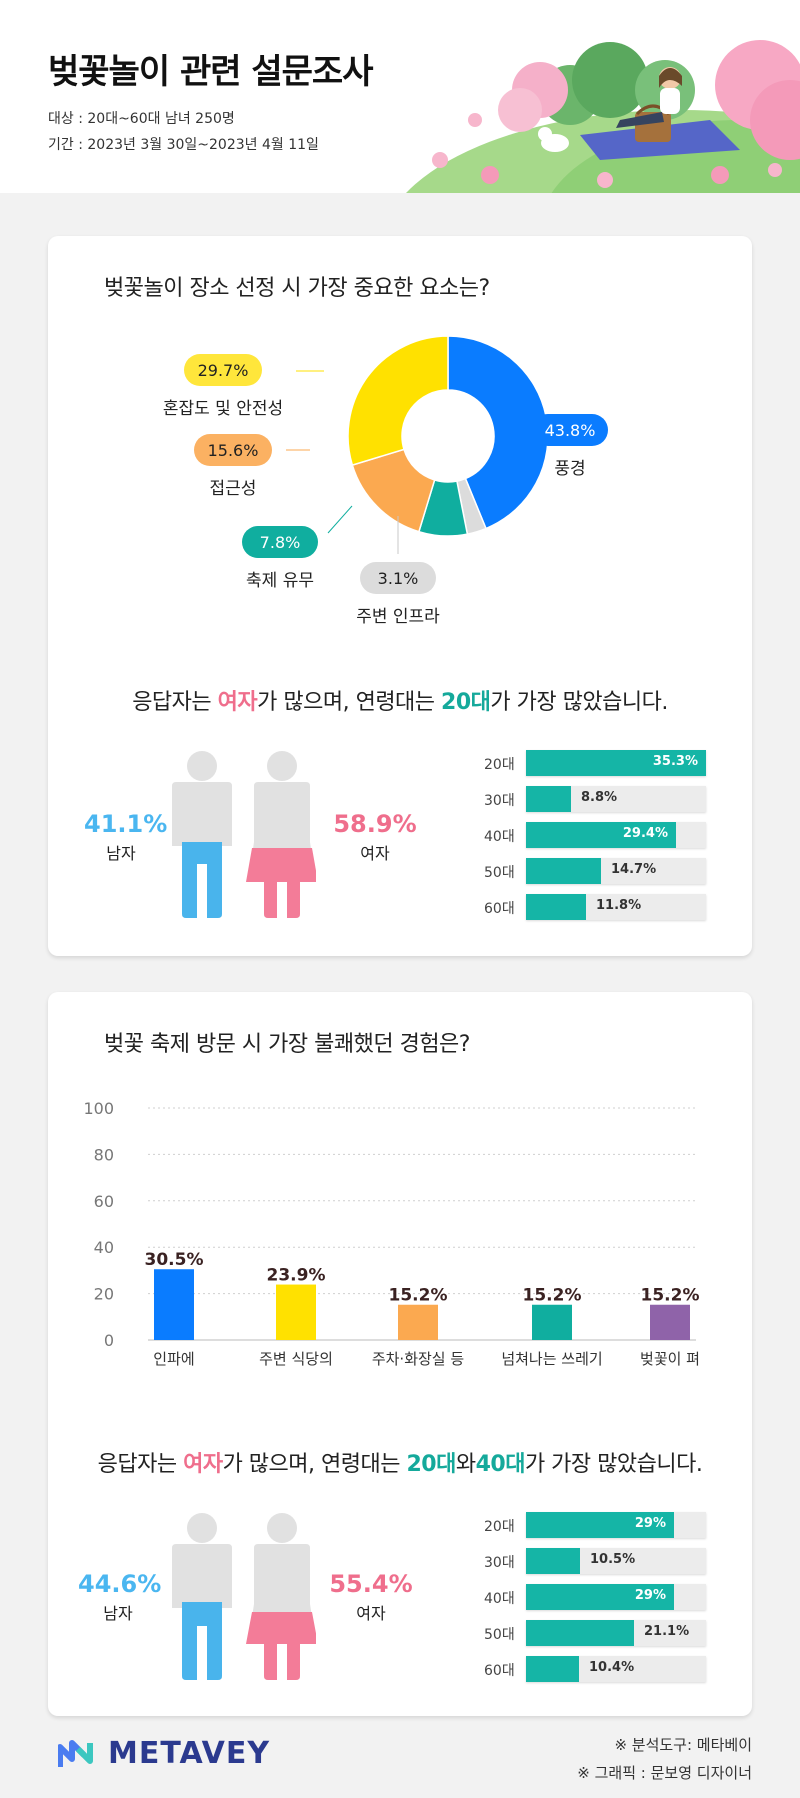 The image size is (800, 1798). What do you see at coordinates (616, 799) in the screenshot?
I see `age-bar-track: 8.8%` at bounding box center [616, 799].